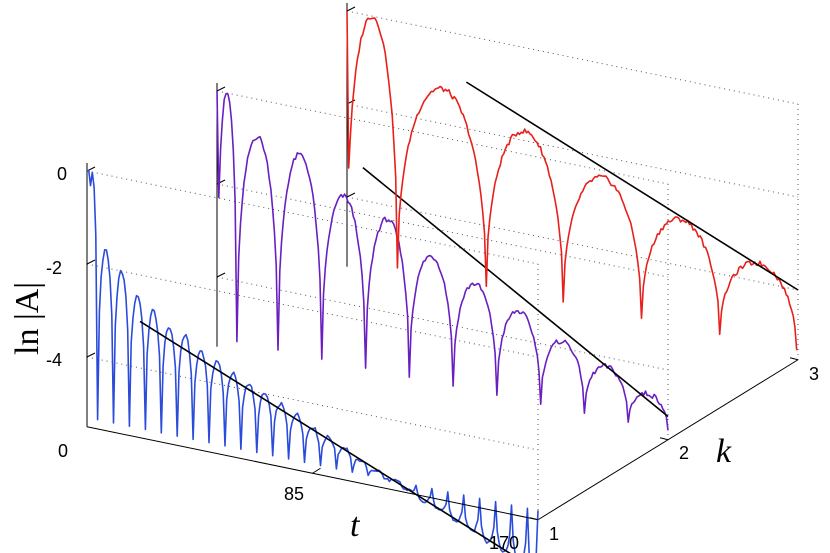 The height and width of the screenshot is (553, 830). What do you see at coordinates (54, 268) in the screenshot?
I see `y-tick-label-minus2: -2` at bounding box center [54, 268].